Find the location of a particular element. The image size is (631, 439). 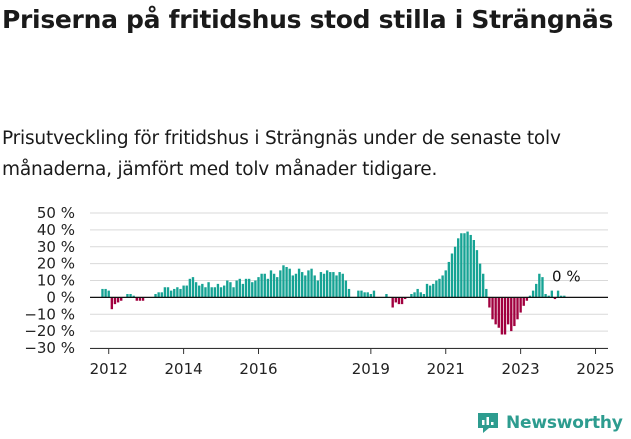

y-tick-label: −10 % is located at coordinates (49, 314).